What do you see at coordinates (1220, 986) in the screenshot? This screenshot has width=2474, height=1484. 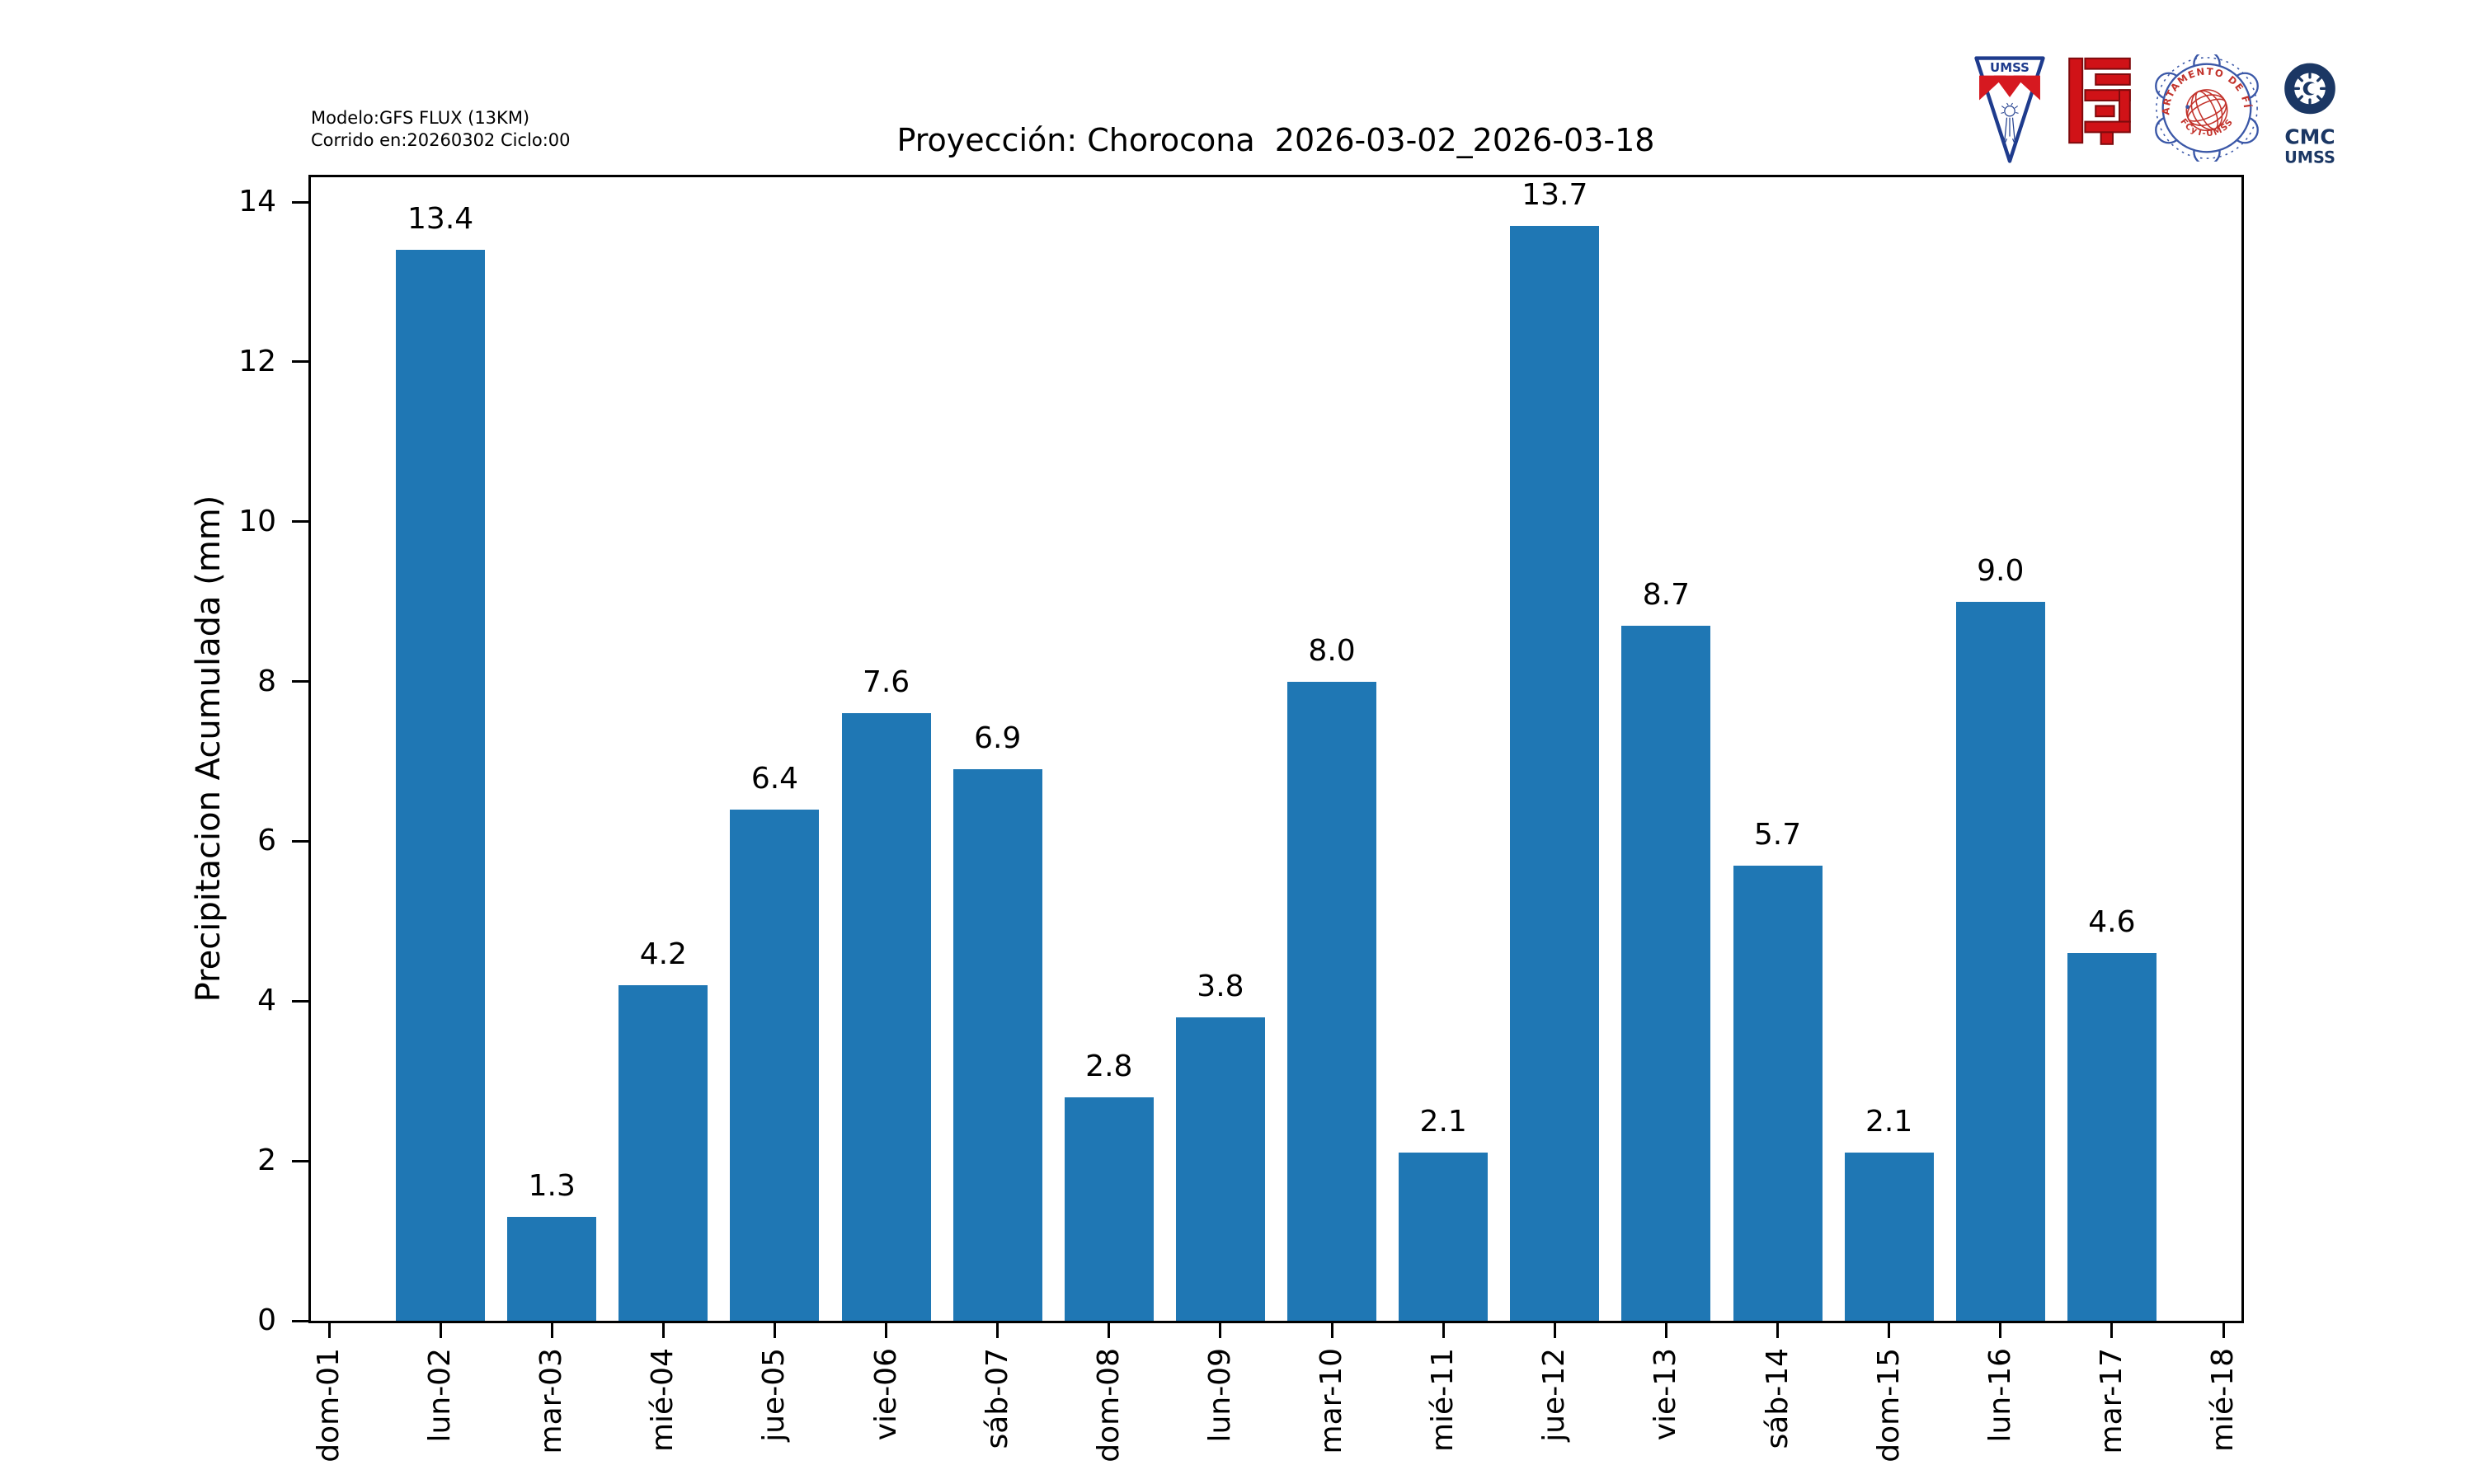 I see `bar-value-label: 3.8` at bounding box center [1220, 986].